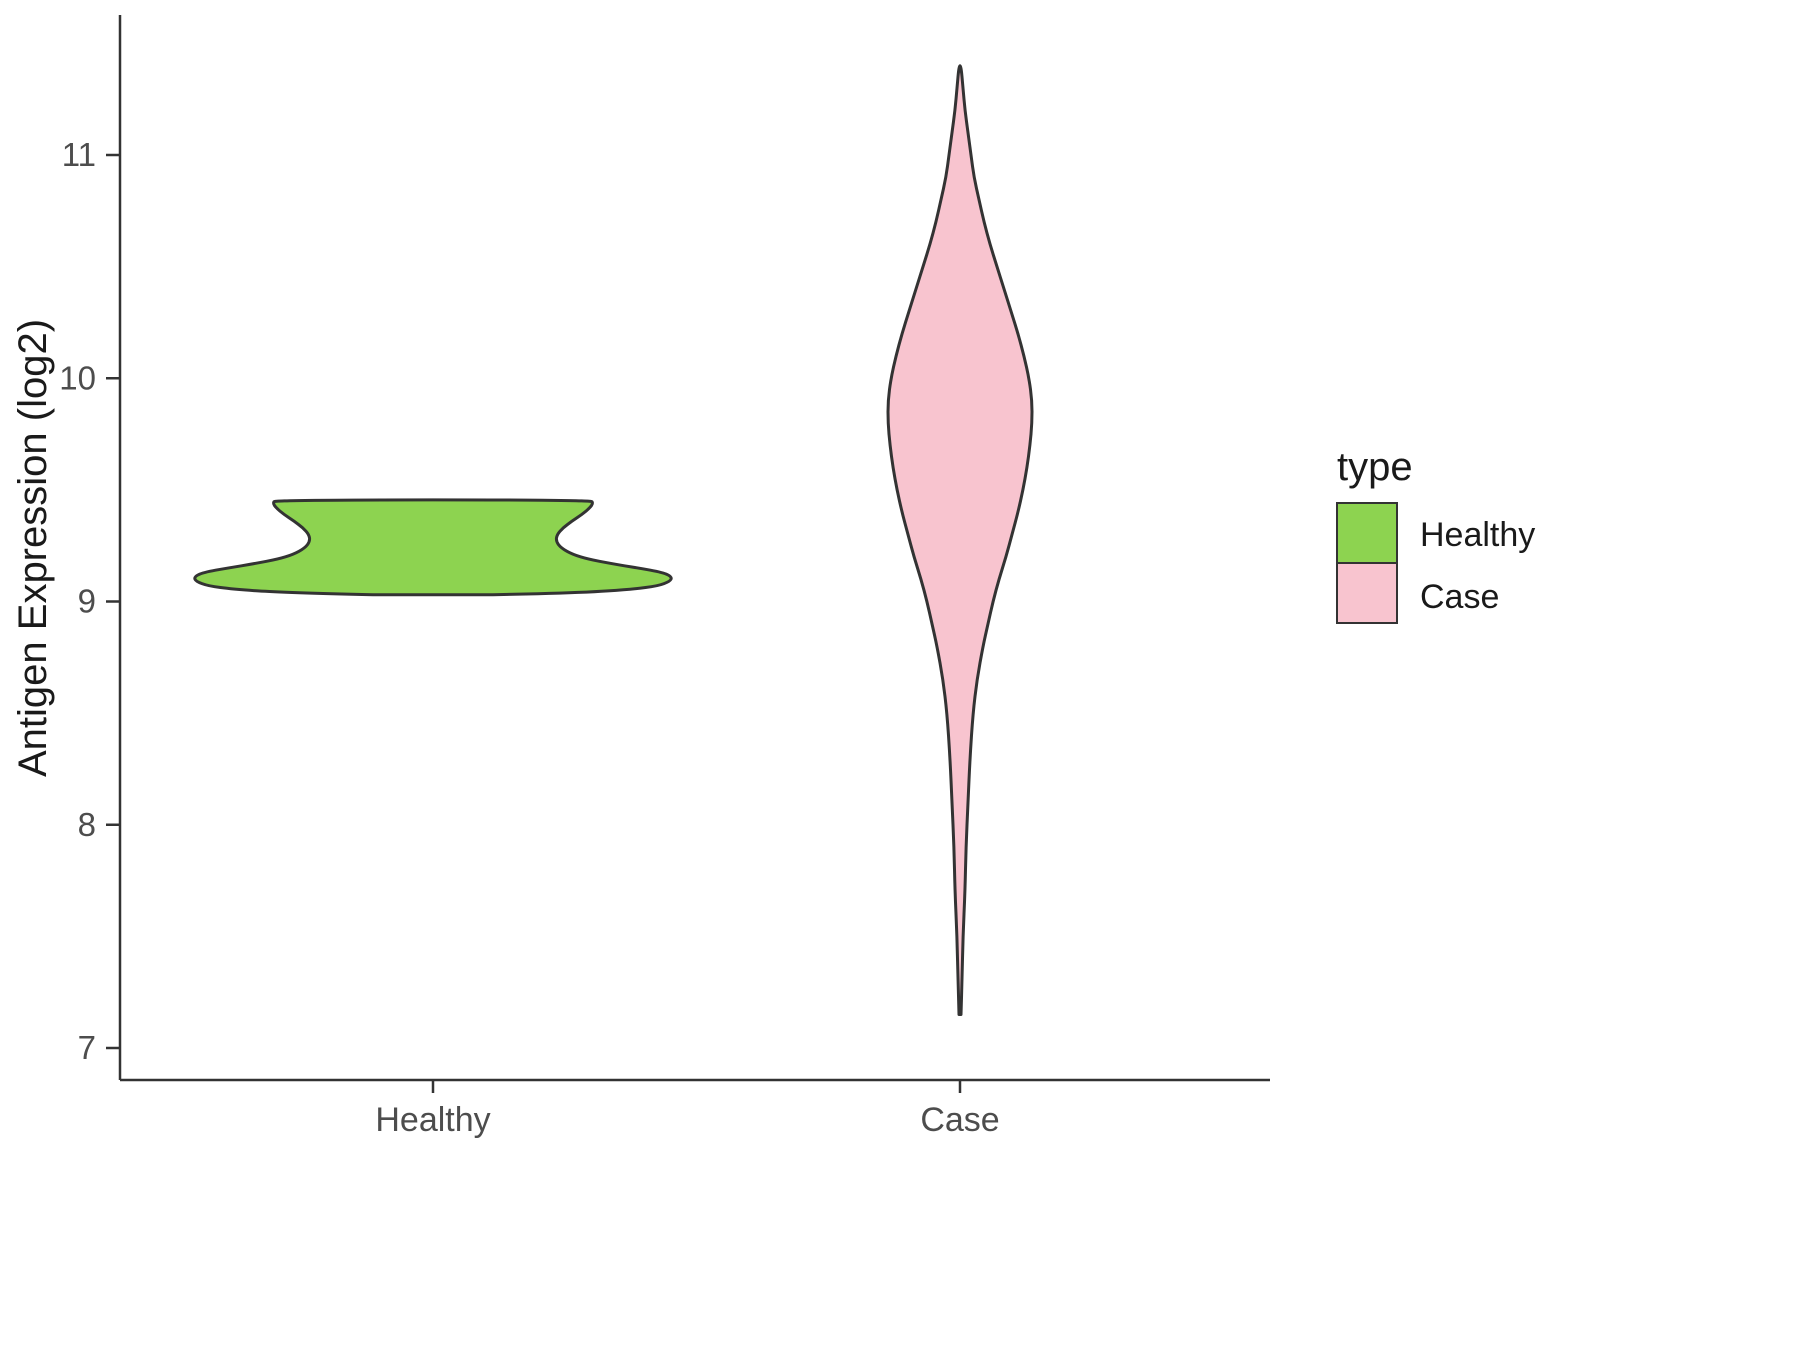 This screenshot has height=1350, width=1800. What do you see at coordinates (1375, 467) in the screenshot?
I see `legend-title: type` at bounding box center [1375, 467].